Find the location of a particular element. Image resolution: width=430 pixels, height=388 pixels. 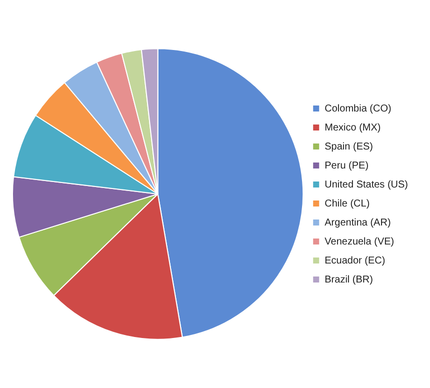

legend-label: Ecuador (EC) is located at coordinates (355, 260).